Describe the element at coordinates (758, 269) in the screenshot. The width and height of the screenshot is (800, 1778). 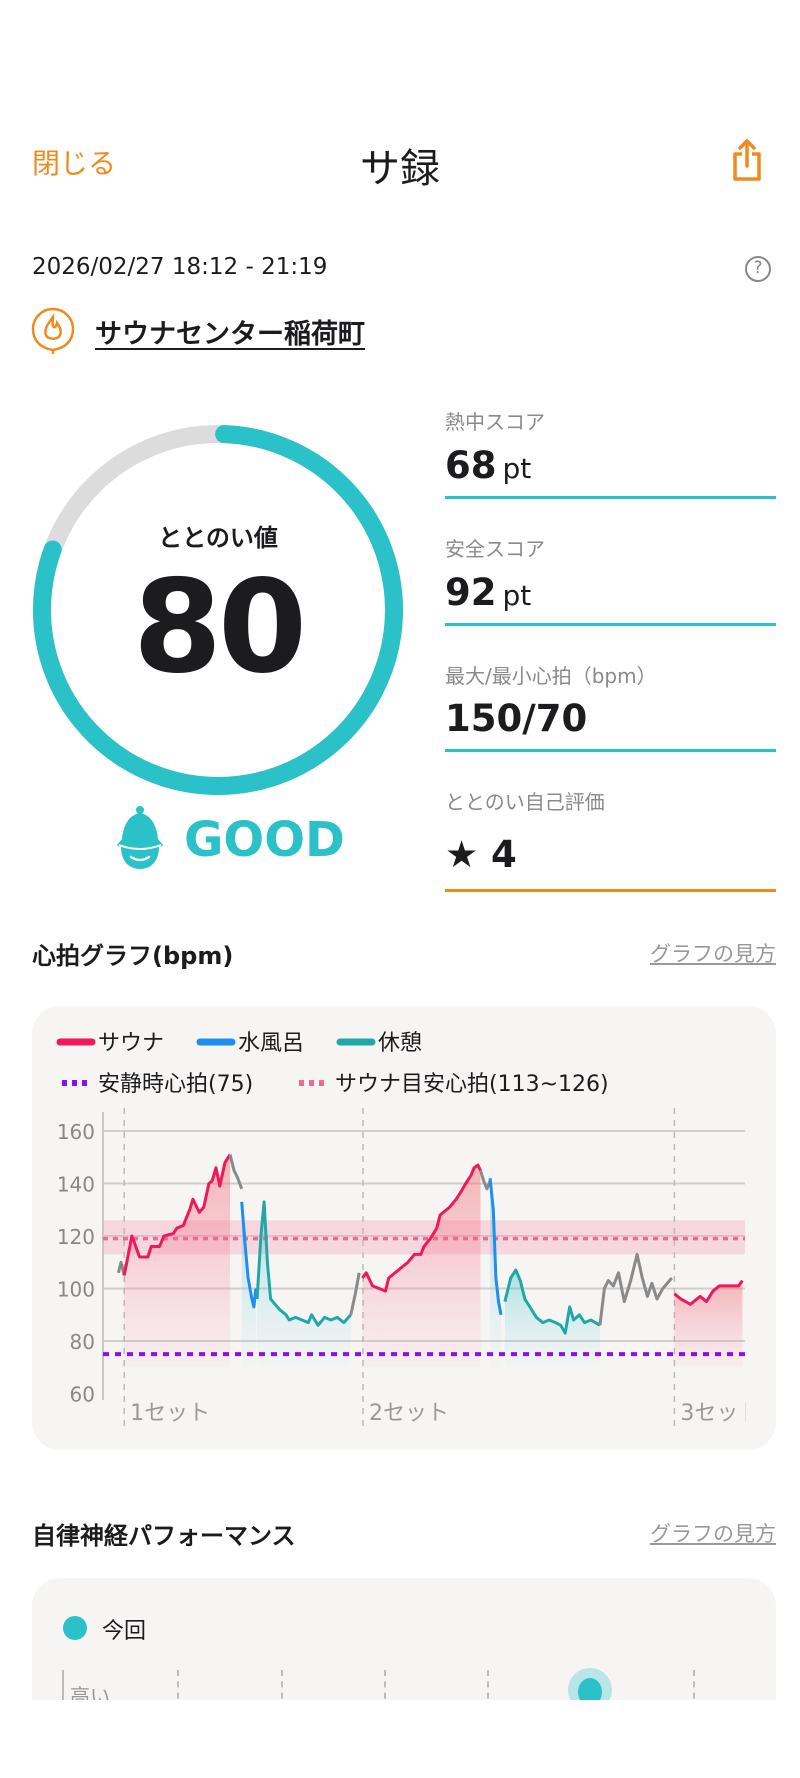
I see `help-icon: ?` at that location.